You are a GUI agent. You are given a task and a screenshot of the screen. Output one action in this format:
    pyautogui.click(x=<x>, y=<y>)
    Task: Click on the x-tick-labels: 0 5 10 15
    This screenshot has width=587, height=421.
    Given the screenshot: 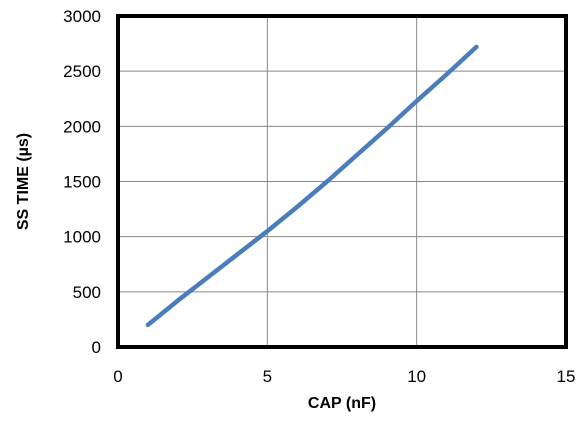 What is the action you would take?
    pyautogui.click(x=344, y=376)
    